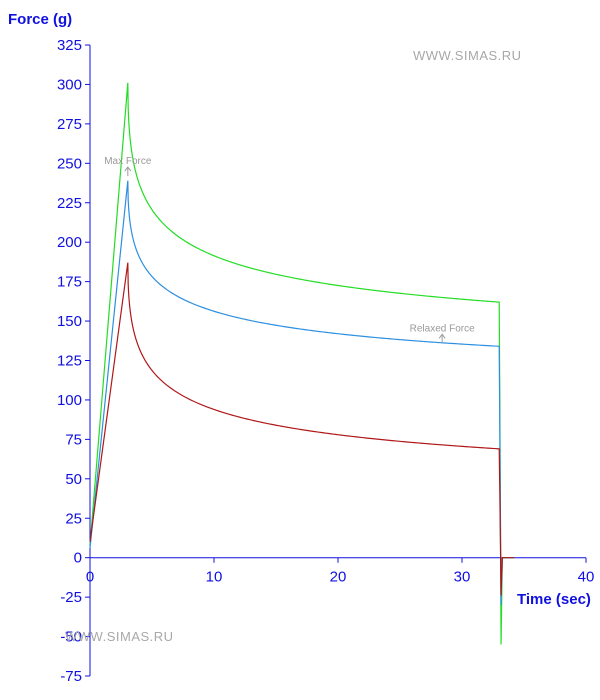 The width and height of the screenshot is (600, 700). Describe the element at coordinates (73, 518) in the screenshot. I see `y-tick-label: 25` at that location.